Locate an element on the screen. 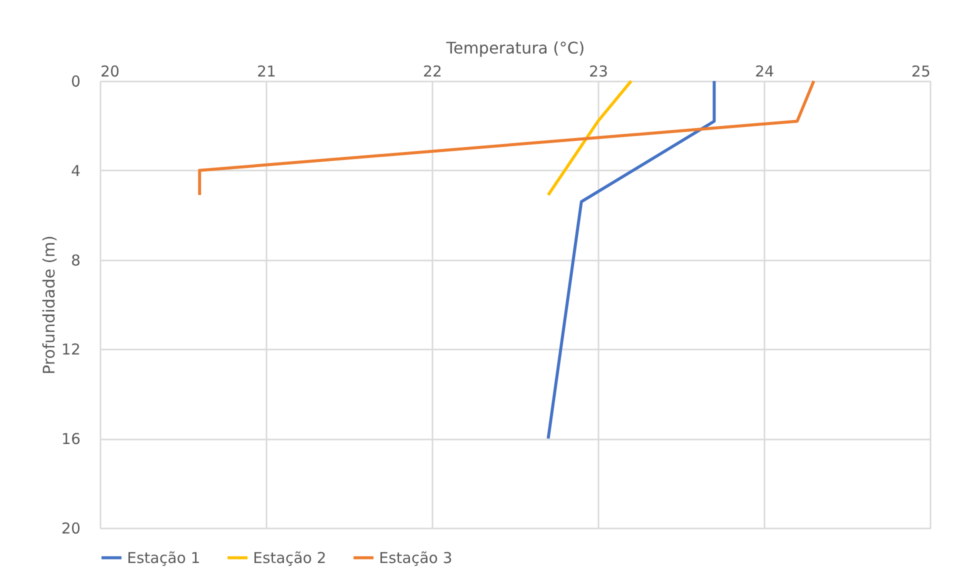 The image size is (955, 581). x-tick-label: 23 is located at coordinates (598, 71).